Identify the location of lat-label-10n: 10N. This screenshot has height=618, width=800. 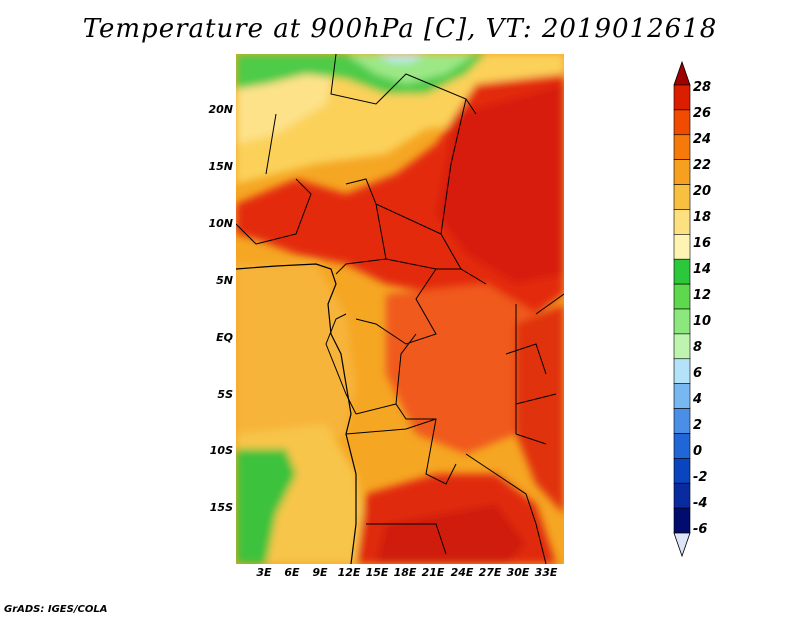
(220, 223).